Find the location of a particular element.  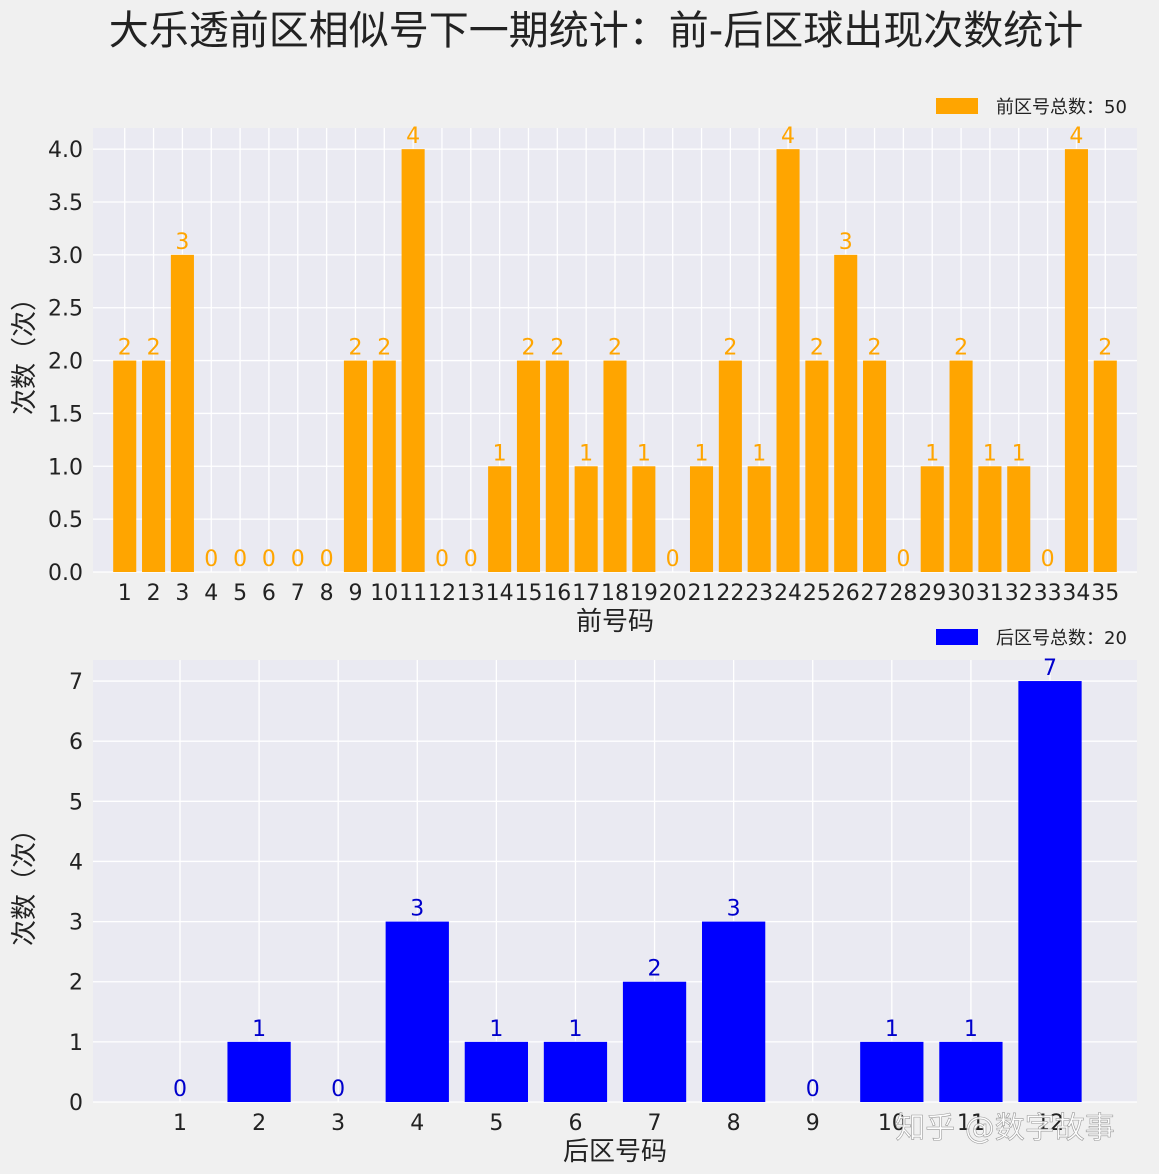

x-tick-label: 31 is located at coordinates (990, 593).